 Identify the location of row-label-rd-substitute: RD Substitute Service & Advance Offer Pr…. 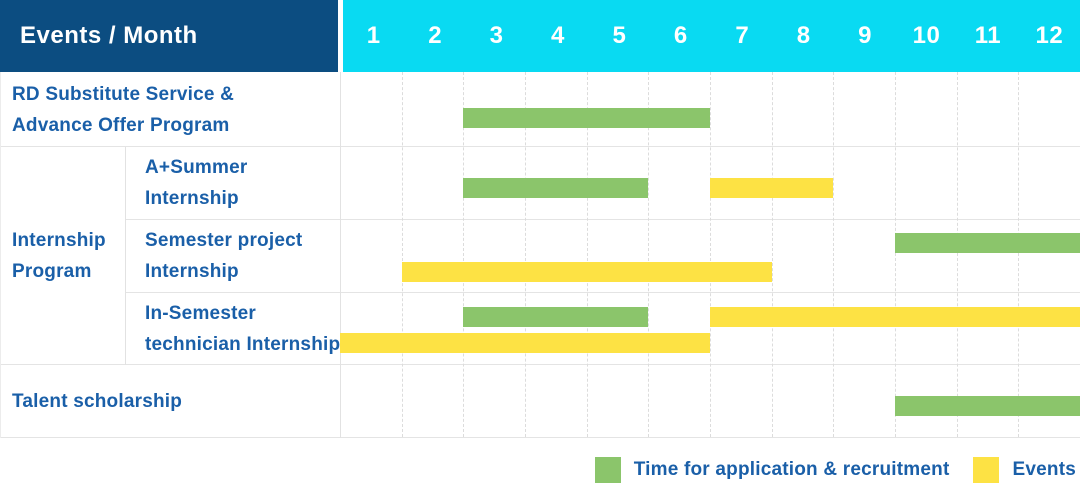
(123, 109).